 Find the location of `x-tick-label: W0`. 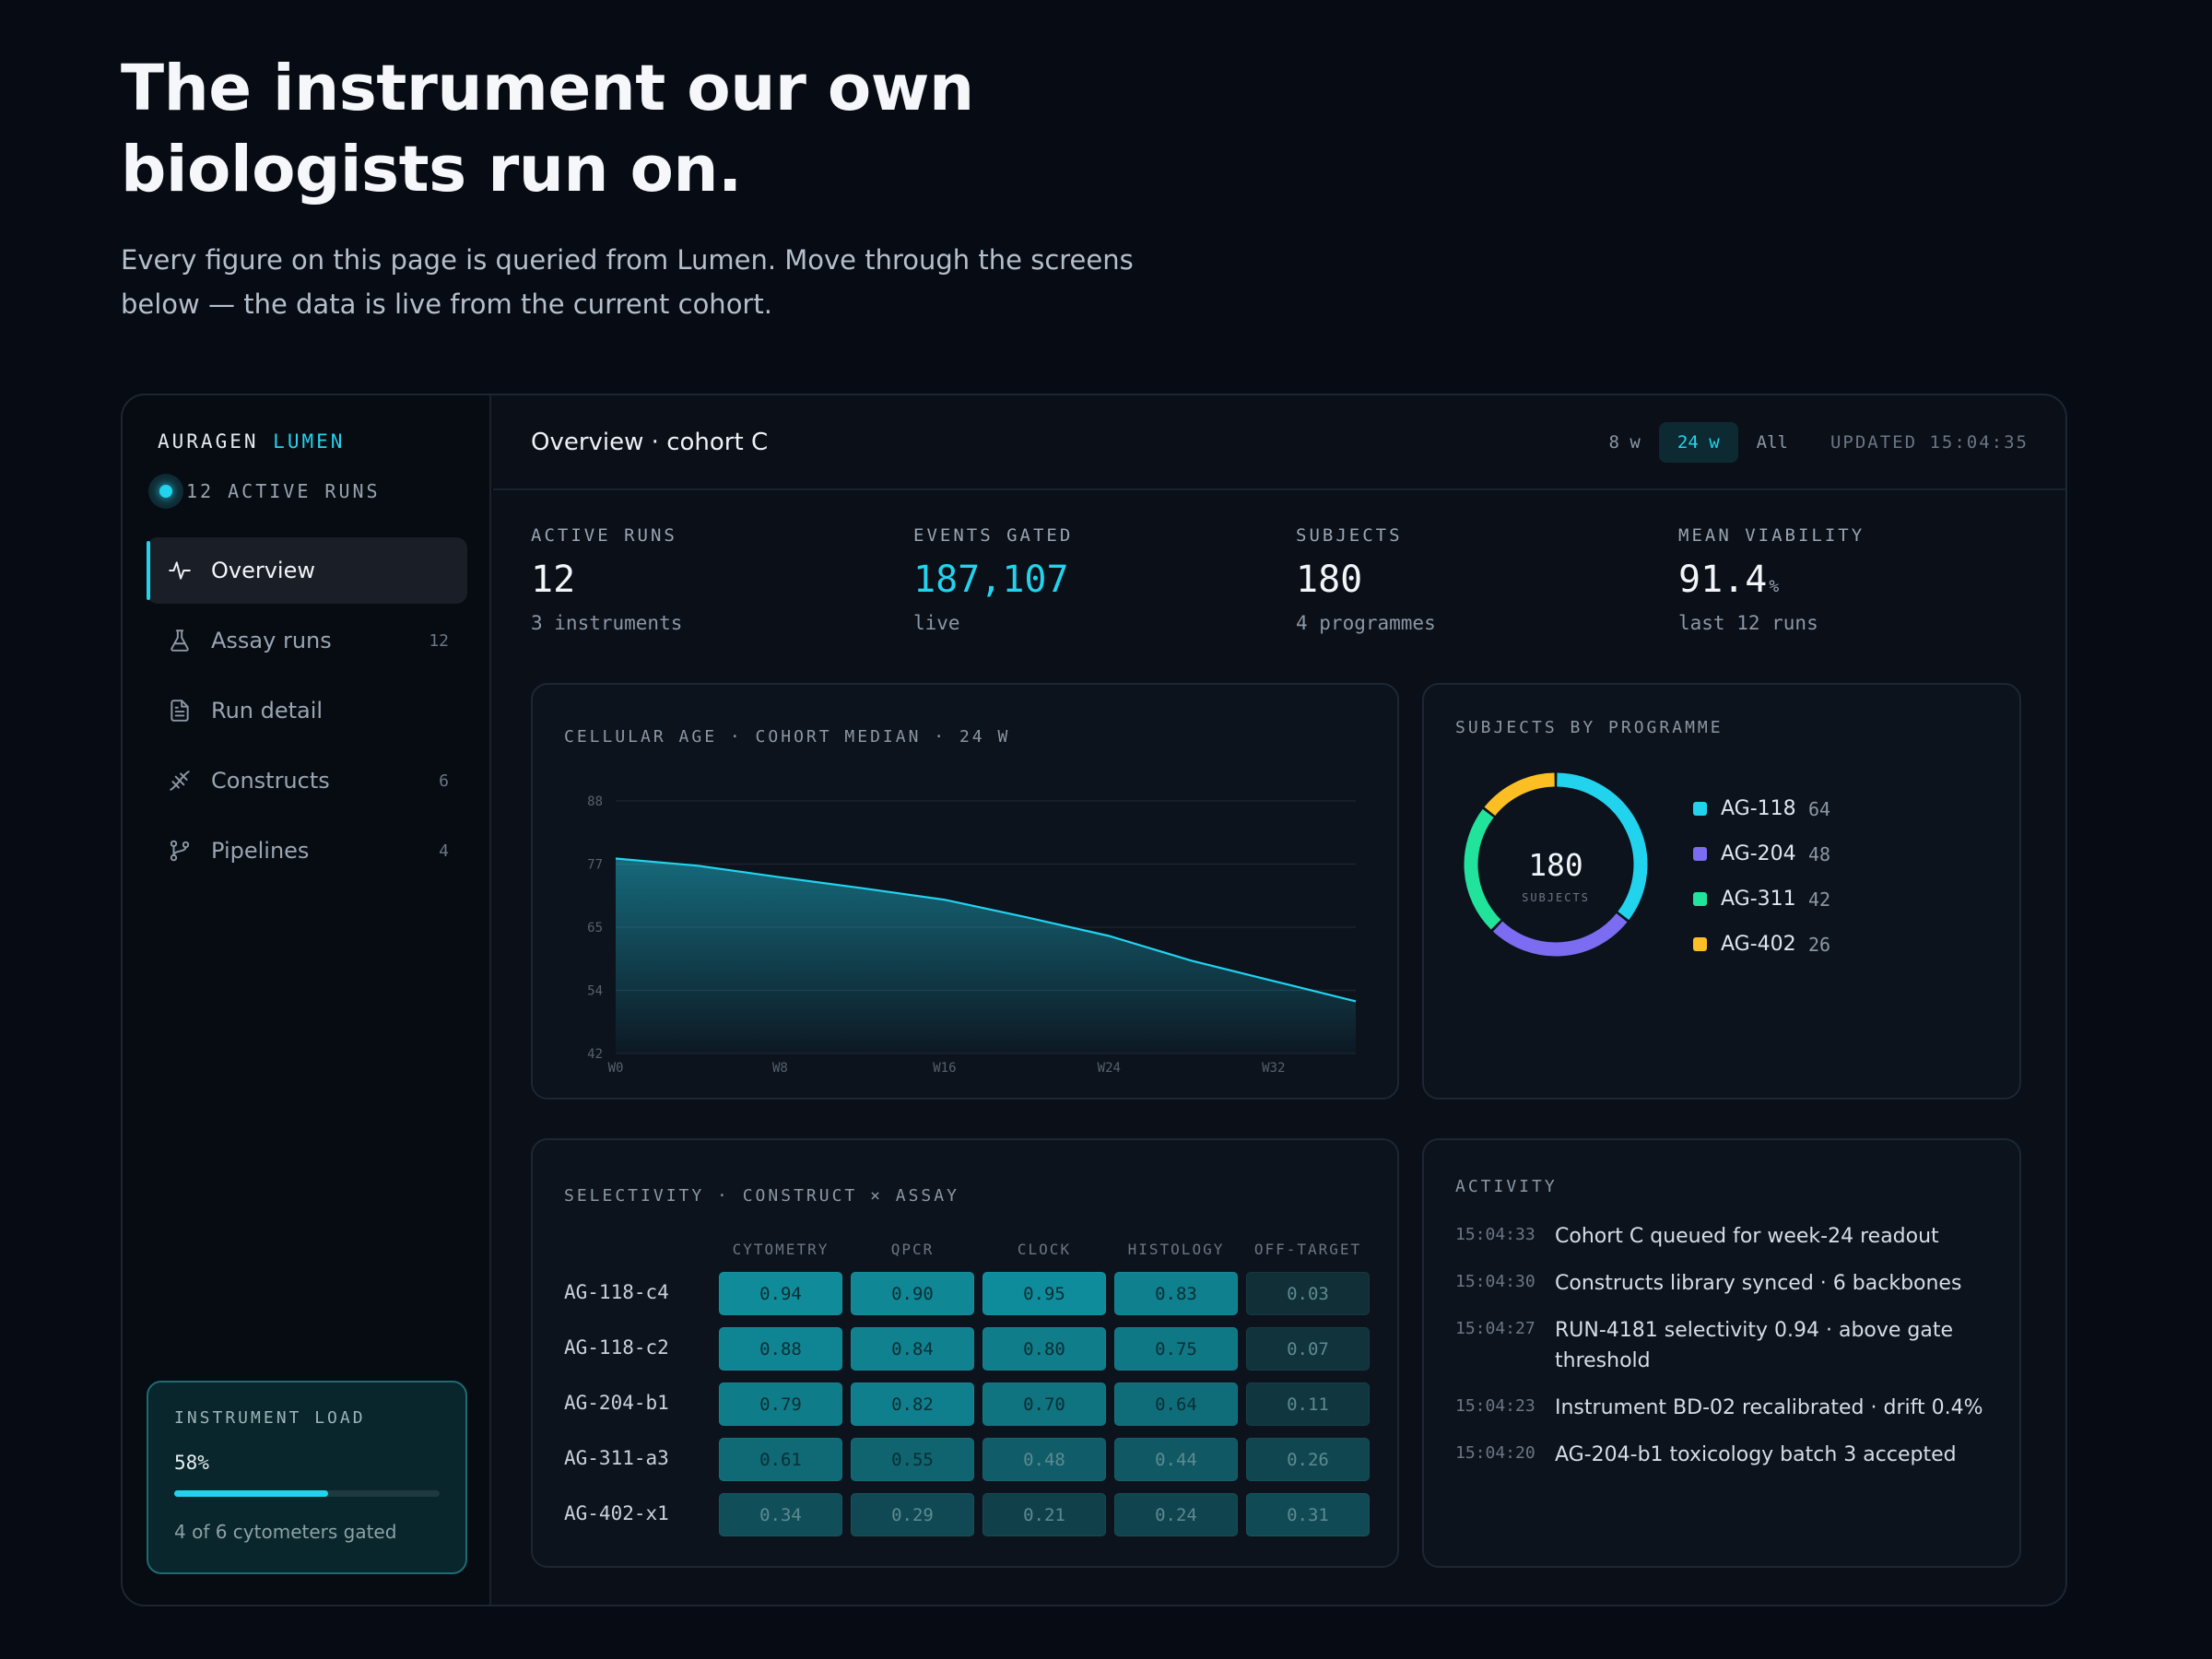

x-tick-label: W0 is located at coordinates (616, 1068).